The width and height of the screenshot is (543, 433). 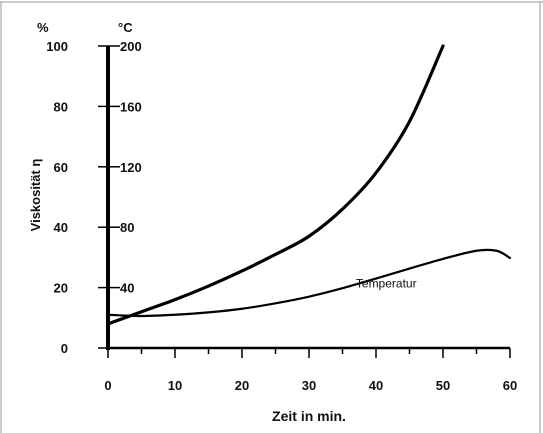 I want to click on y-left-tick-label: 100, so click(x=57, y=46).